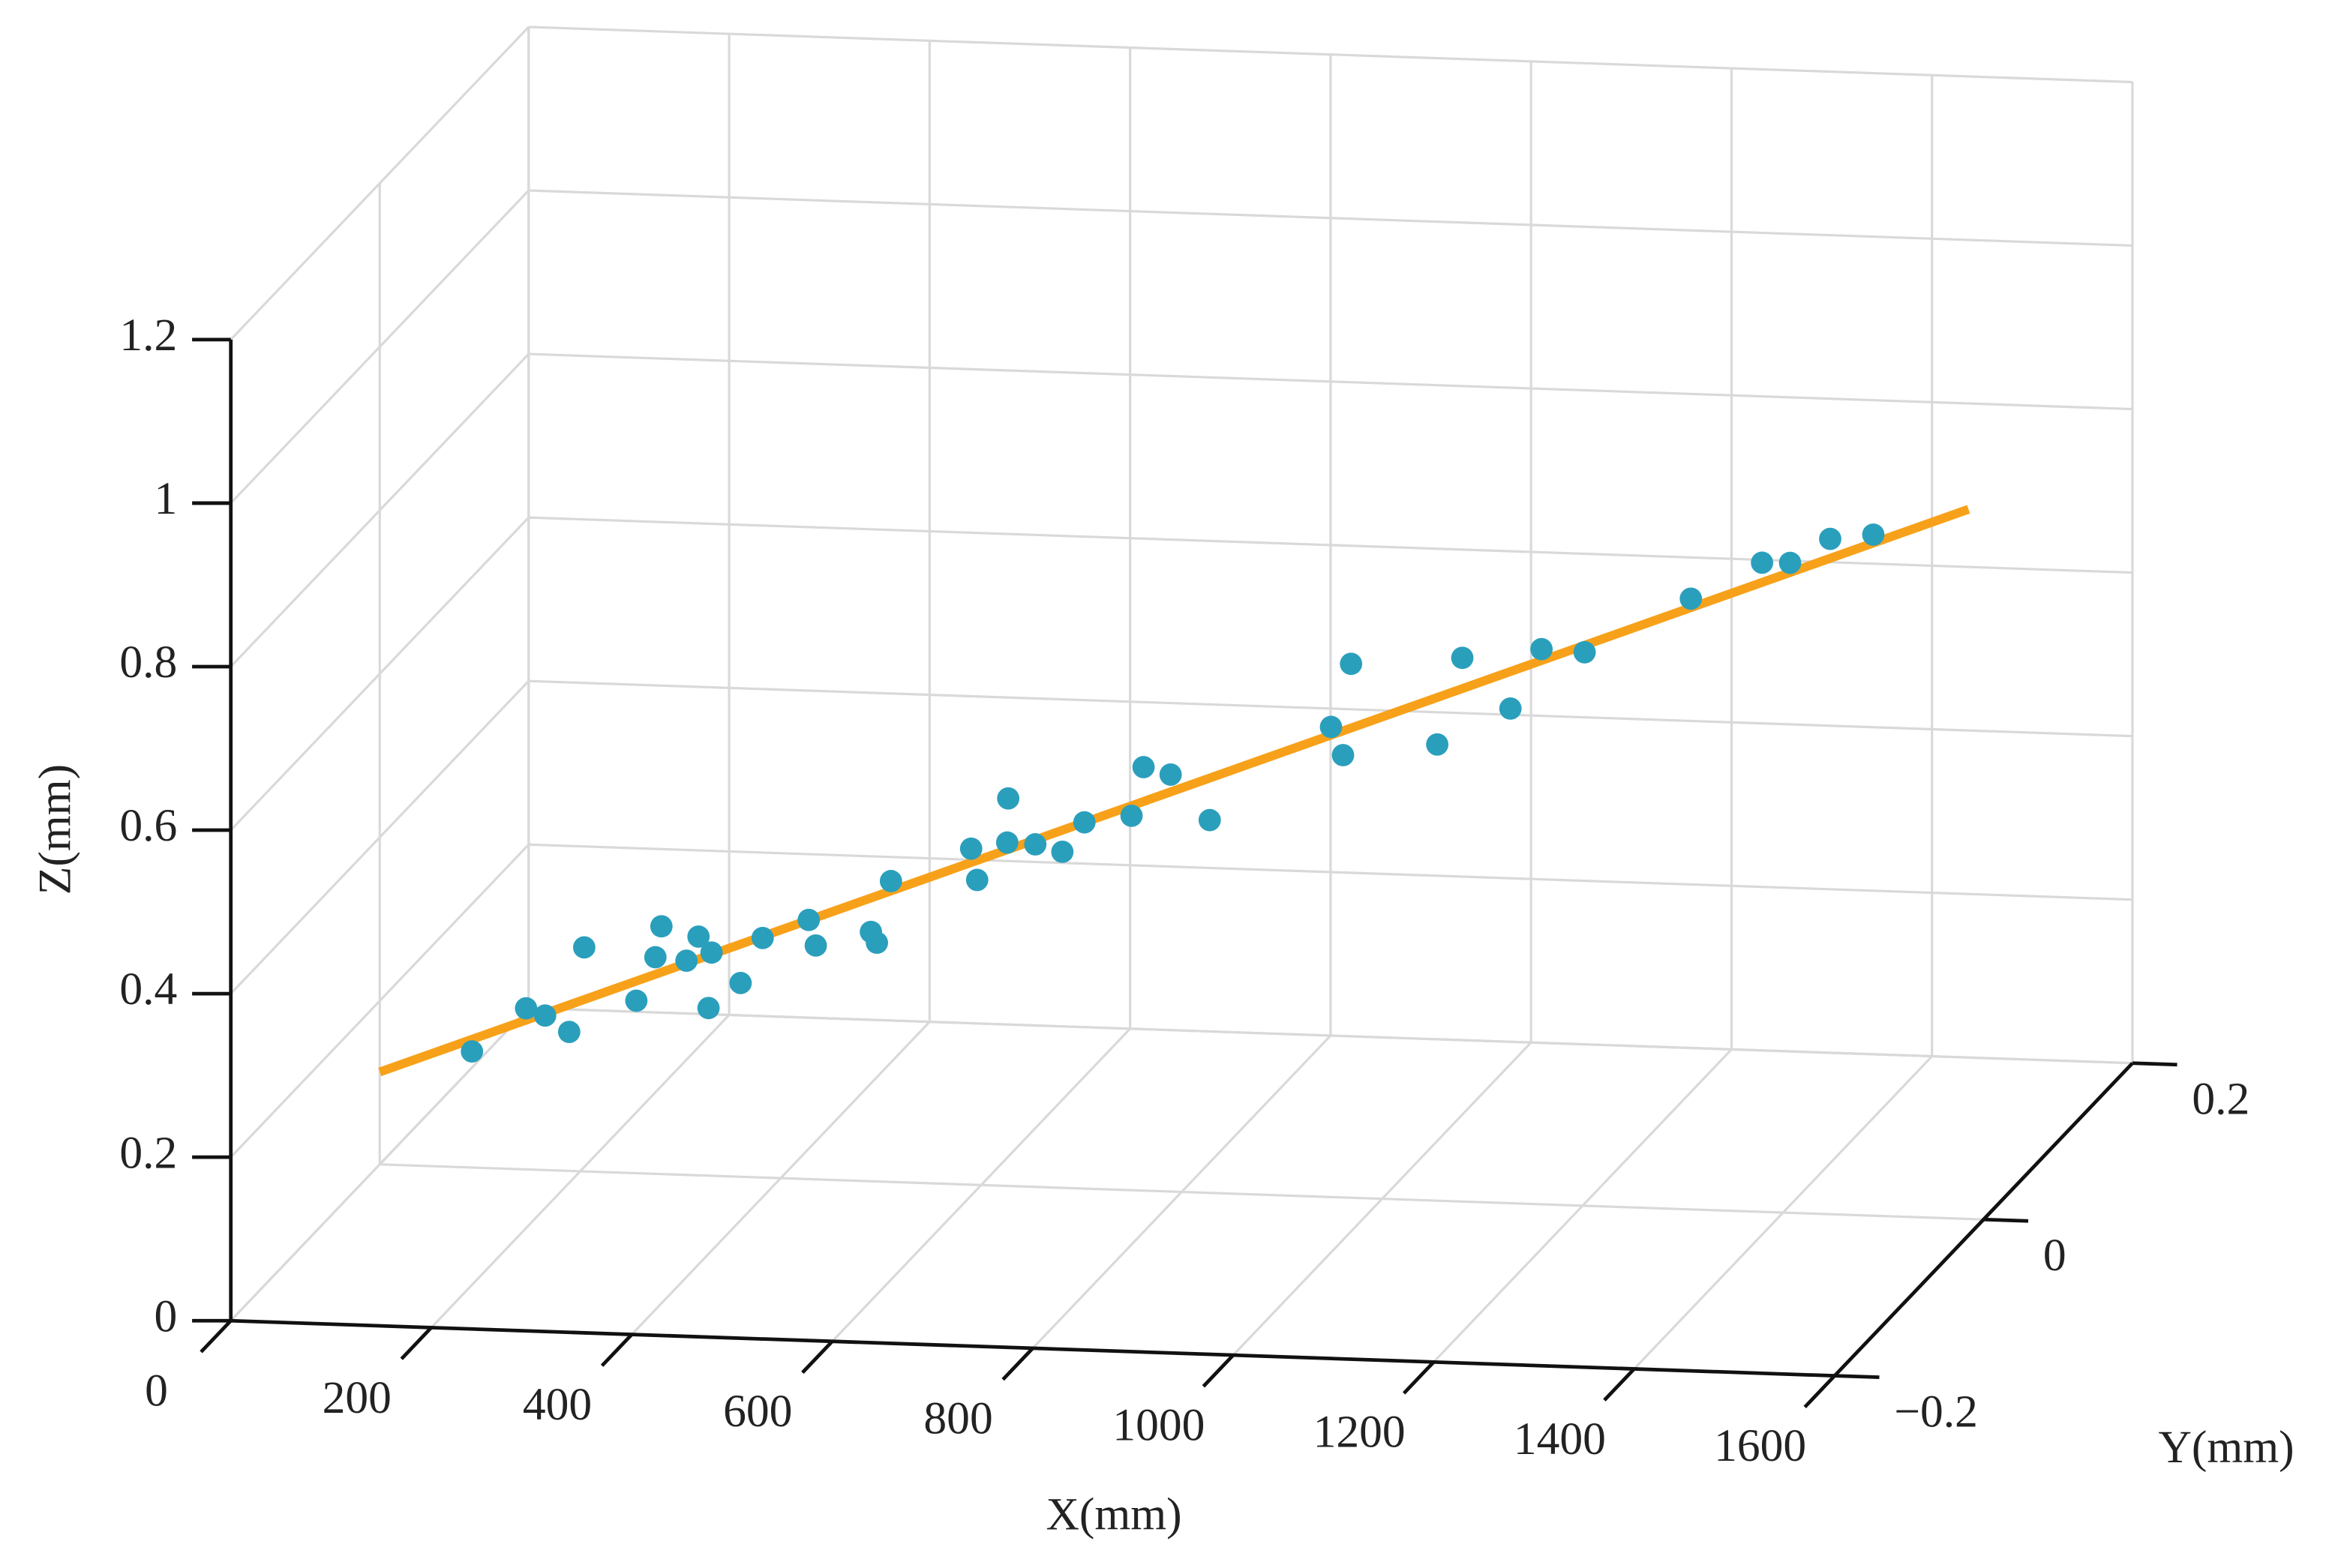 This screenshot has height=1568, width=2335. What do you see at coordinates (165, 1316) in the screenshot?
I see `z-tick-label: 0` at bounding box center [165, 1316].